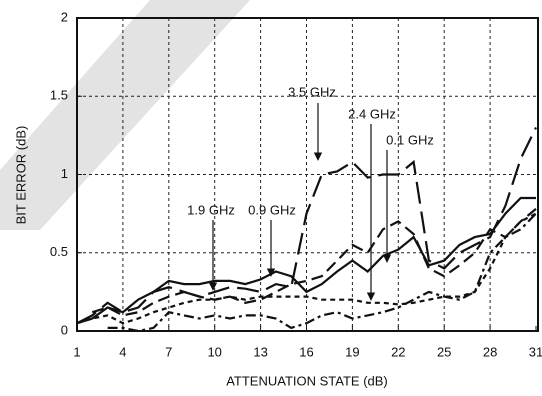 The image size is (542, 396). What do you see at coordinates (64, 329) in the screenshot?
I see `y-tick-label: 0` at bounding box center [64, 329].